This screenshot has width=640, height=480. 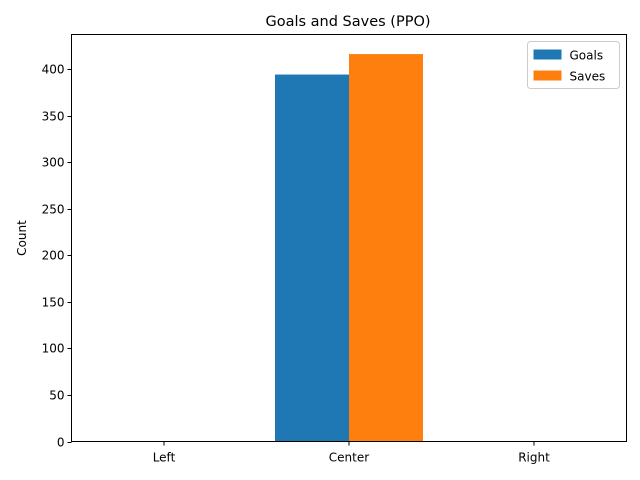 What do you see at coordinates (547, 75) in the screenshot?
I see `legend-swatch-saves` at bounding box center [547, 75].